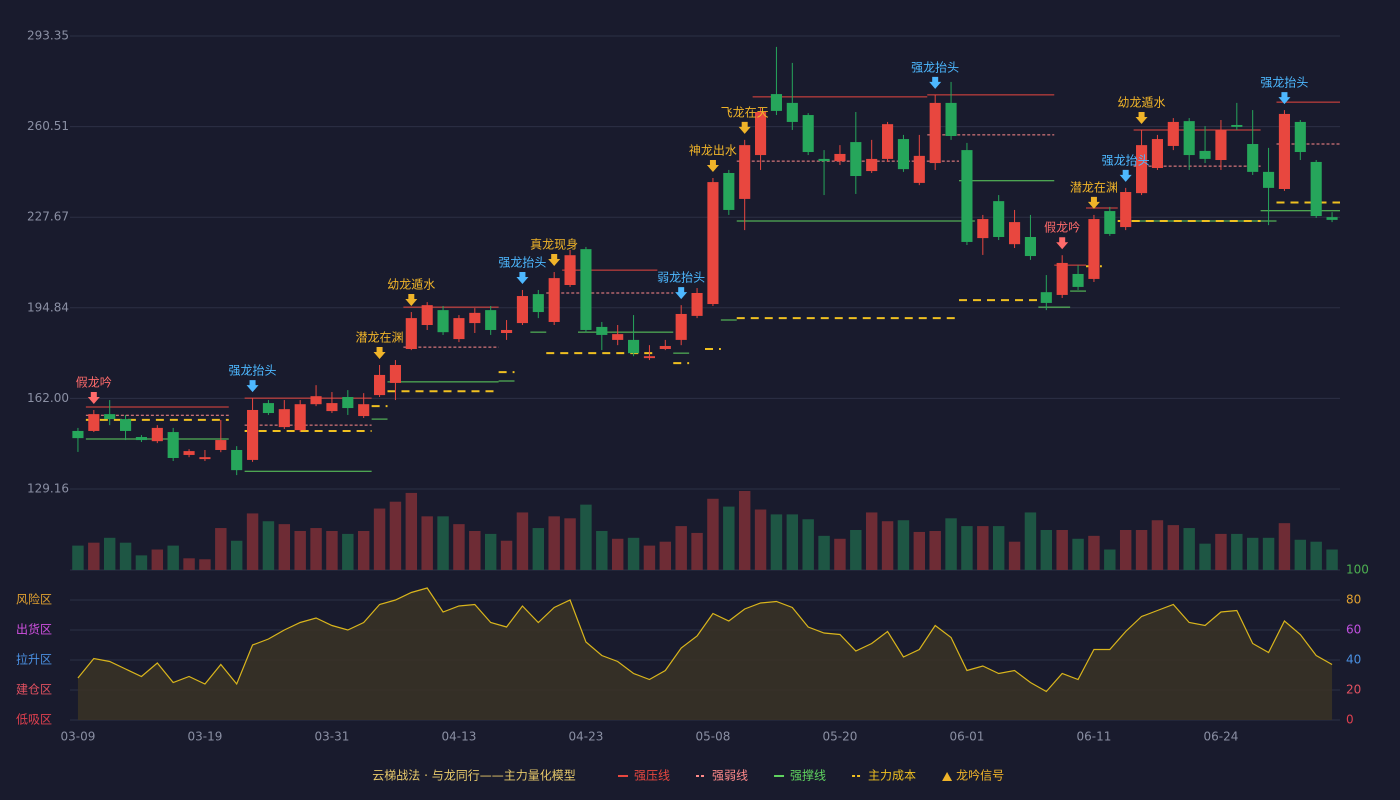 This screenshot has width=1400, height=800. I want to click on x-tick-label: 06-11, so click(1094, 737).